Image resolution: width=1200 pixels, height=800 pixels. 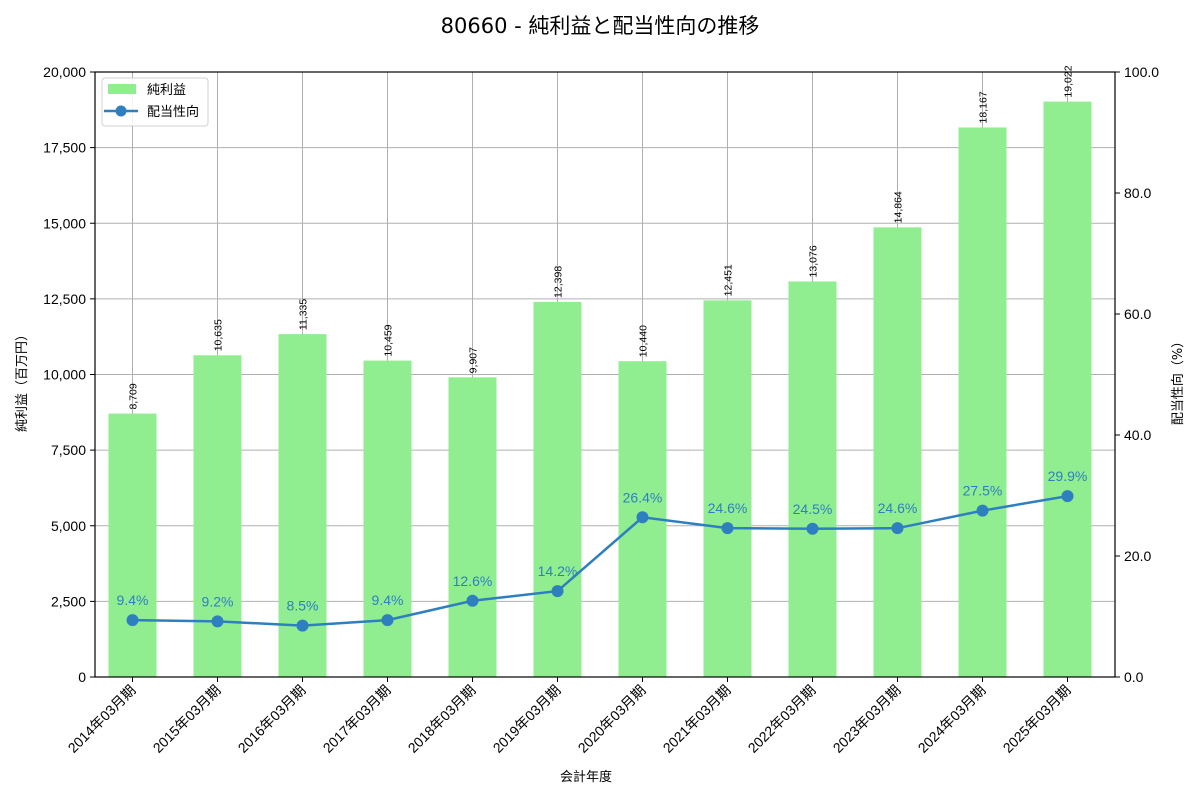 What do you see at coordinates (102, 719) in the screenshot?
I see `x-tick-label: 2014年03月期` at bounding box center [102, 719].